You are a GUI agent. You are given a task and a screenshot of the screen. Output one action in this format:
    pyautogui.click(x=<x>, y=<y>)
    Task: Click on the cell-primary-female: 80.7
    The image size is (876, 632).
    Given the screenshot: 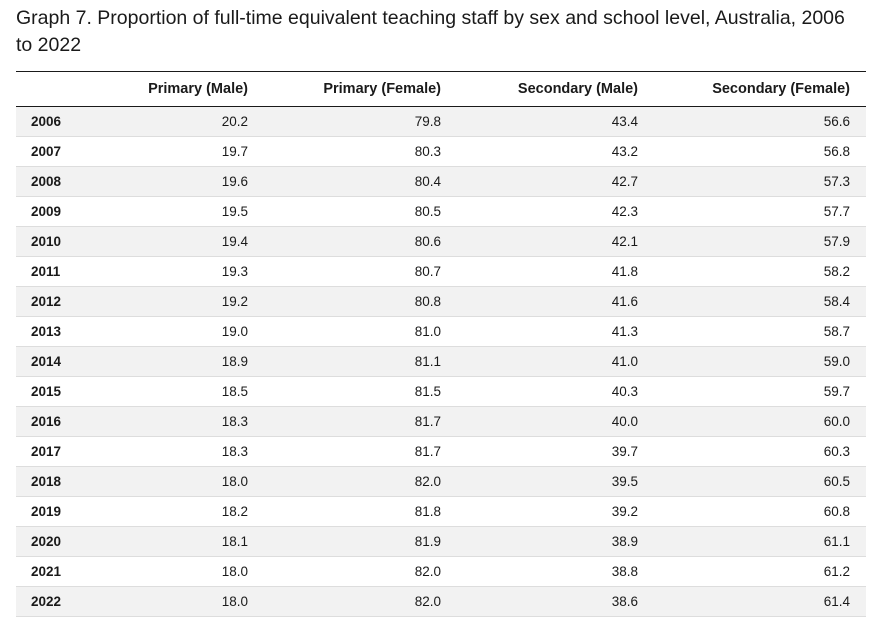 What is the action you would take?
    pyautogui.click(x=427, y=271)
    